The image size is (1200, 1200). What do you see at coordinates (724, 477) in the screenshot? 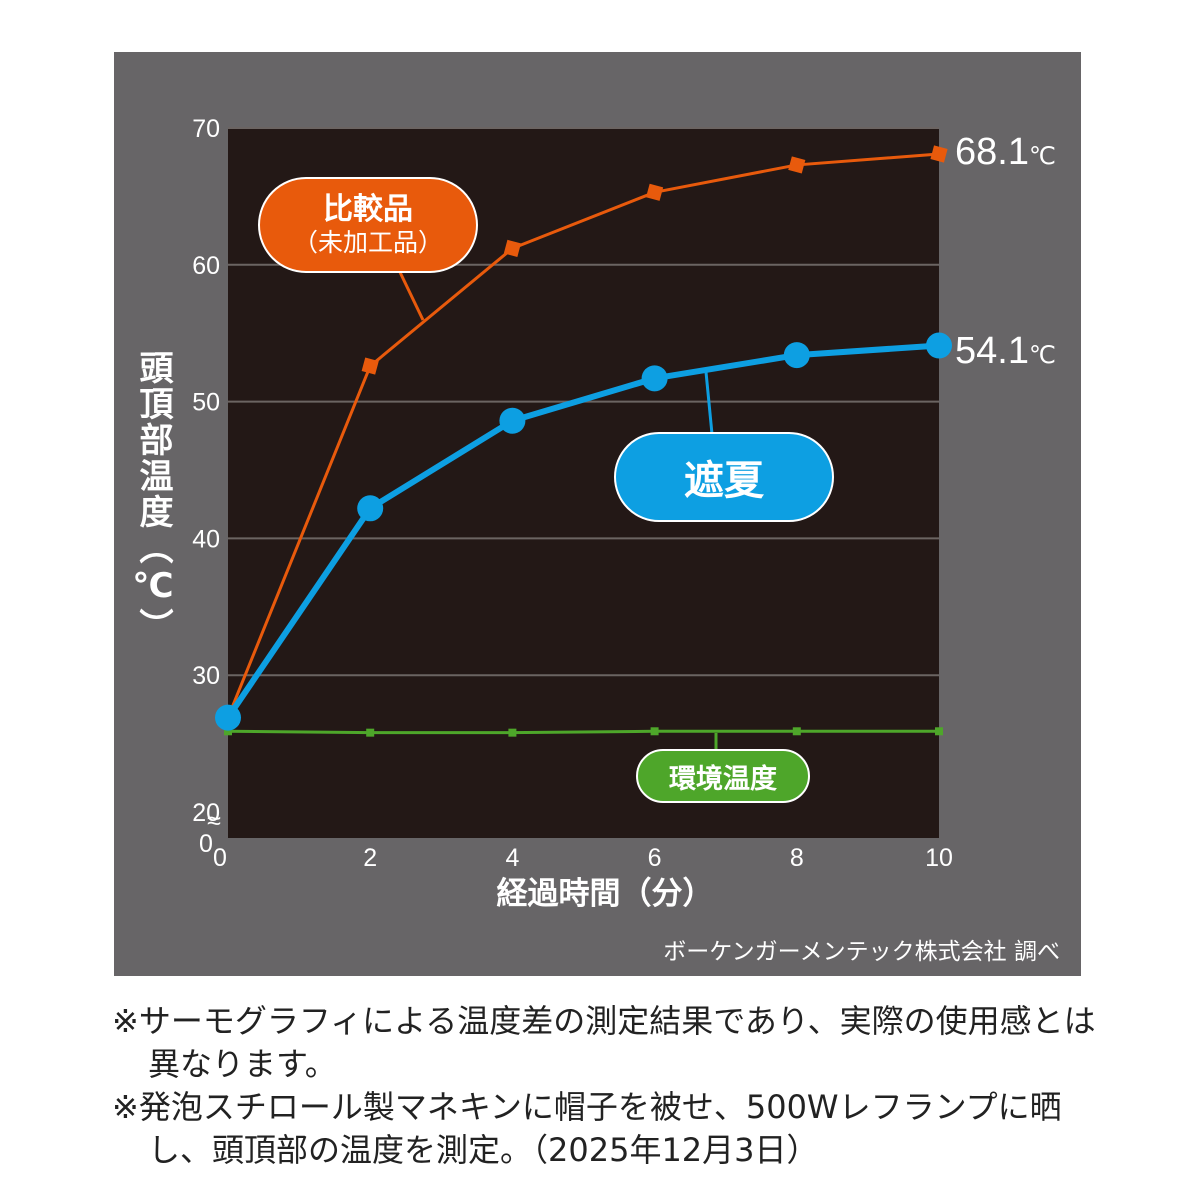
I see `legend-label-shaka: 遮夏` at bounding box center [724, 477].